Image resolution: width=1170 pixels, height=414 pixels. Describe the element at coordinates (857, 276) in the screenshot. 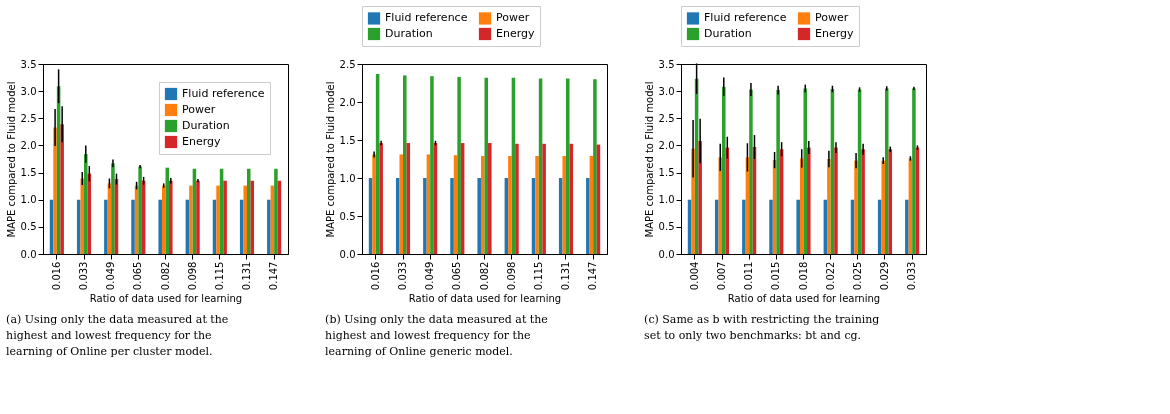

I see `x-tick-label: 0.025` at that location.